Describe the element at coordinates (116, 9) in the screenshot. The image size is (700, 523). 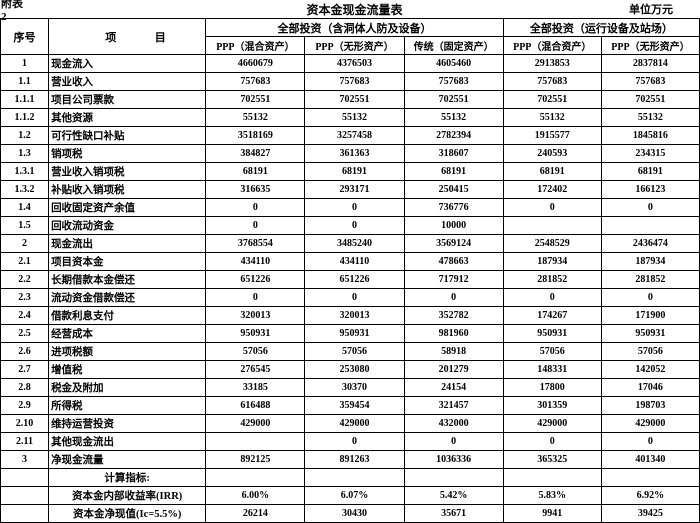
I see `title-spacer-left` at that location.